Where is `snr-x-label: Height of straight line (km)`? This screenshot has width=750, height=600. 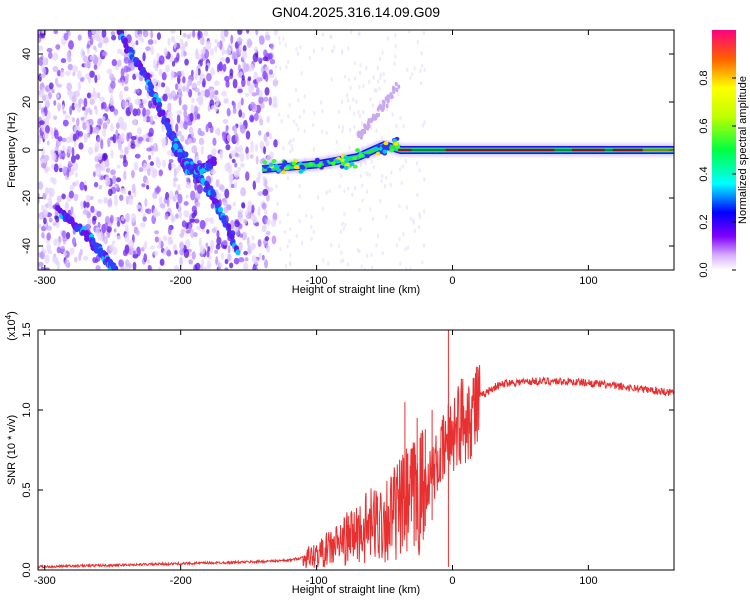 snr-x-label: Height of straight line (km) is located at coordinates (356, 590).